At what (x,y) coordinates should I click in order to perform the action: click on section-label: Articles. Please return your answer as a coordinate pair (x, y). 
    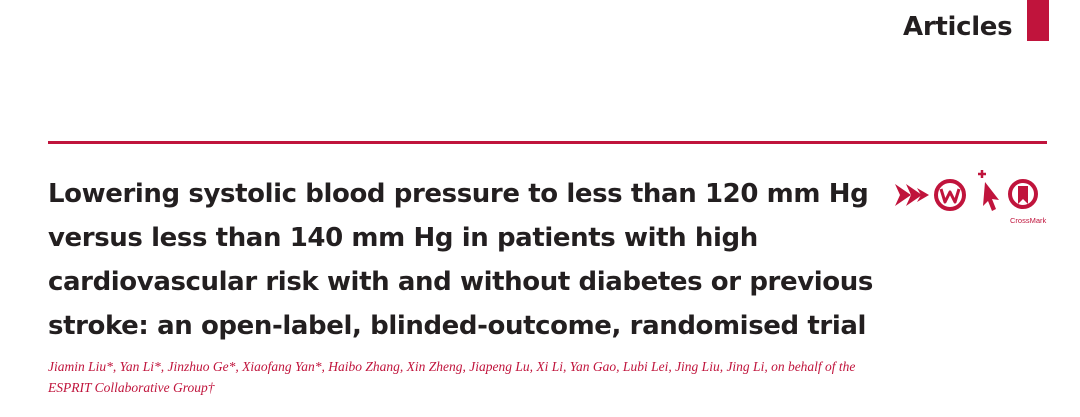
    Looking at the image, I should click on (958, 27).